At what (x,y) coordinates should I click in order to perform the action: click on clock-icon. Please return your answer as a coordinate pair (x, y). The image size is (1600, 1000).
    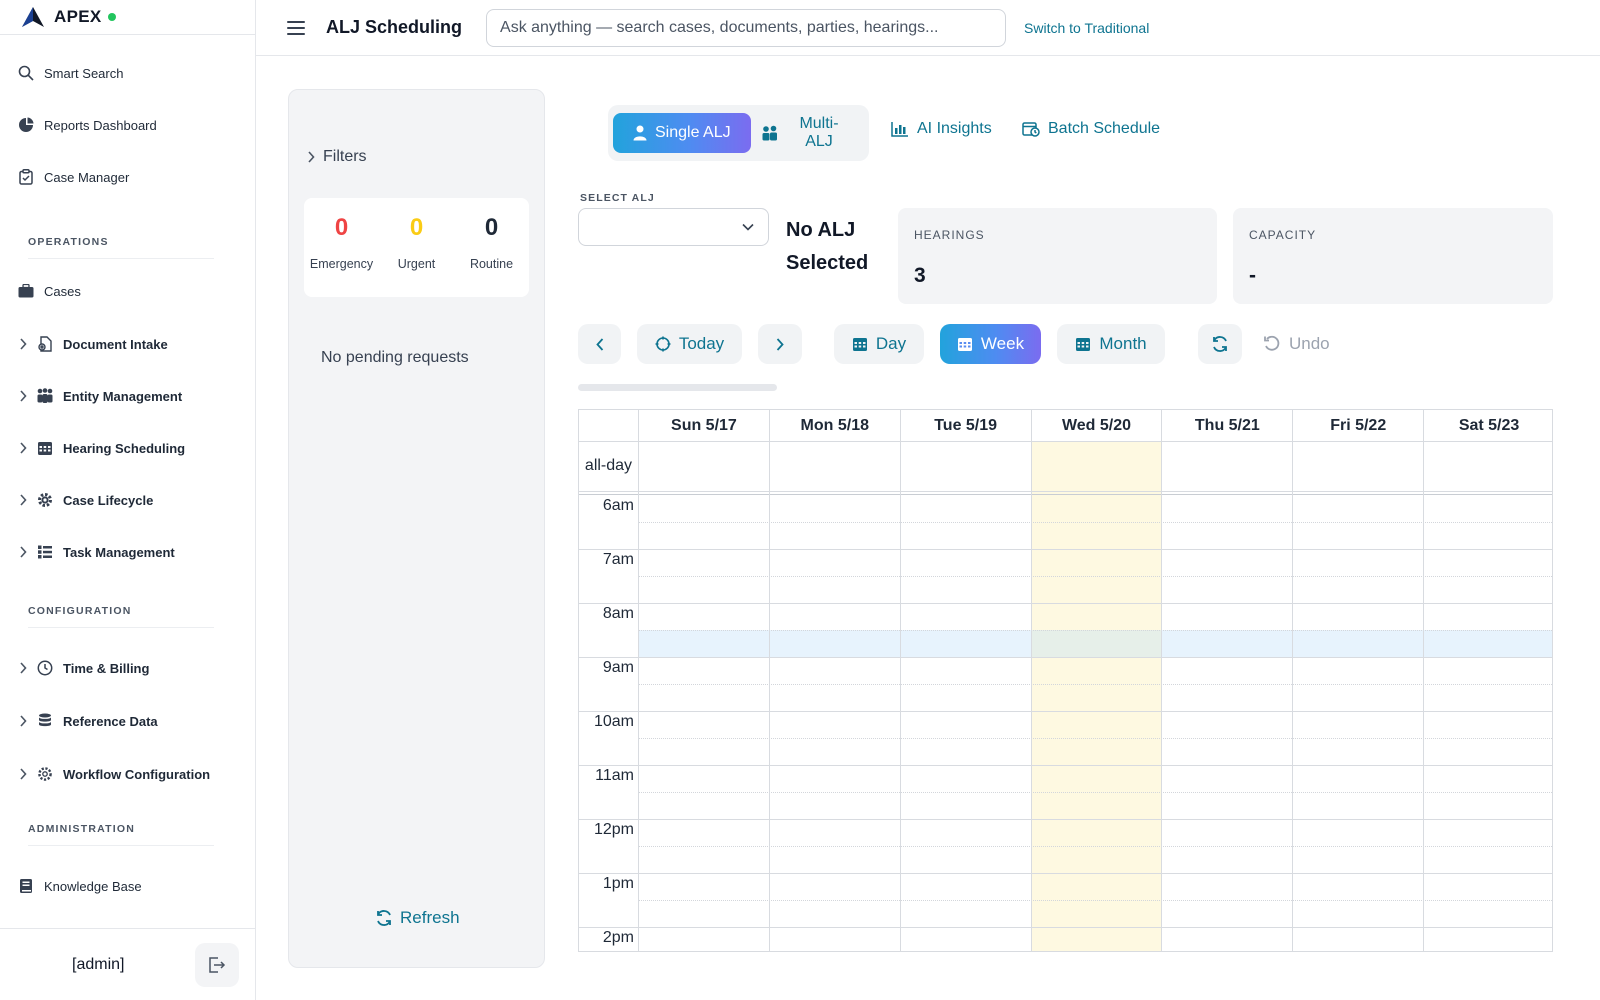
    Looking at the image, I should click on (45, 668).